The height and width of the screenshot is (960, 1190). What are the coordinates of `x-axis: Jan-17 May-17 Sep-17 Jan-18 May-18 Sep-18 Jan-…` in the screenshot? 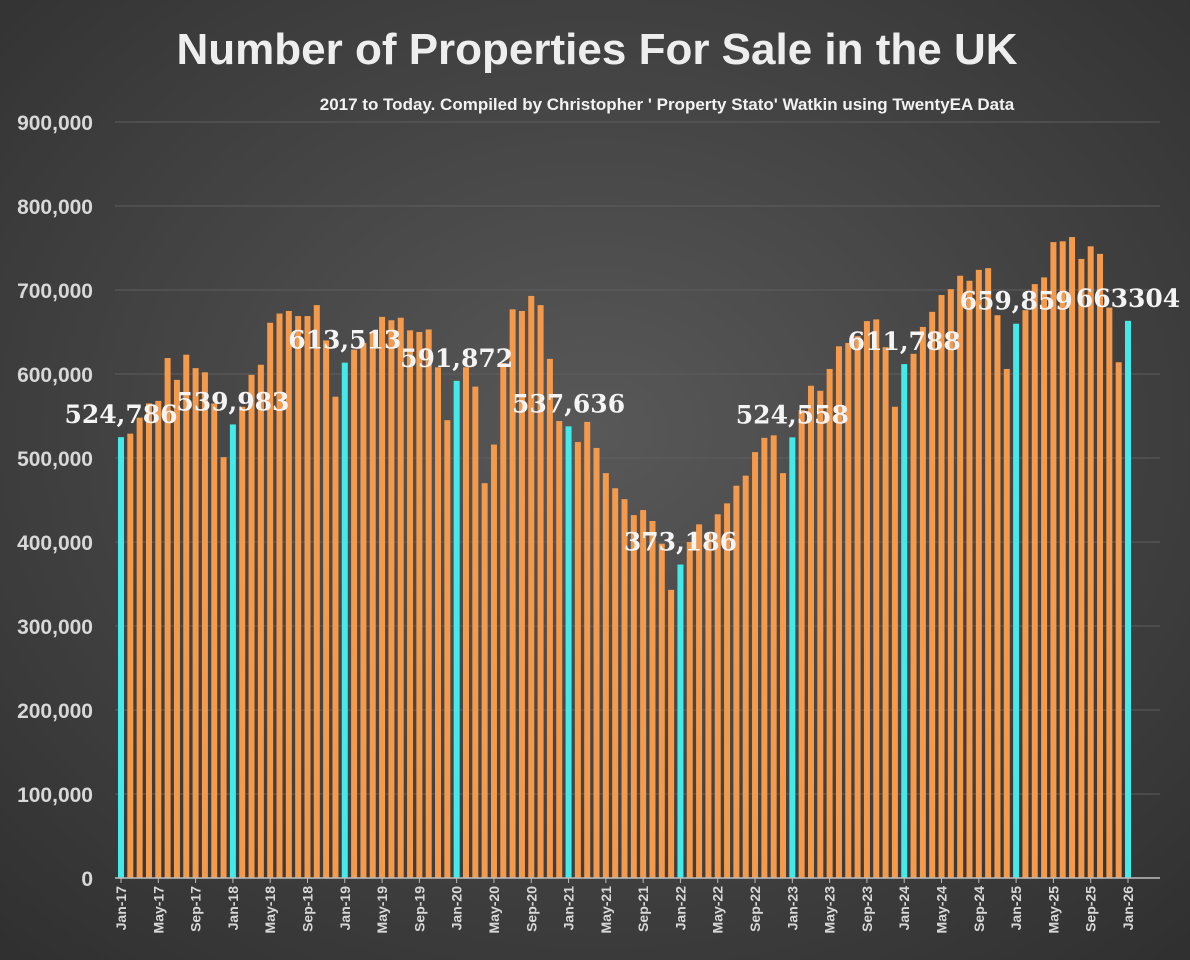 It's located at (624, 905).